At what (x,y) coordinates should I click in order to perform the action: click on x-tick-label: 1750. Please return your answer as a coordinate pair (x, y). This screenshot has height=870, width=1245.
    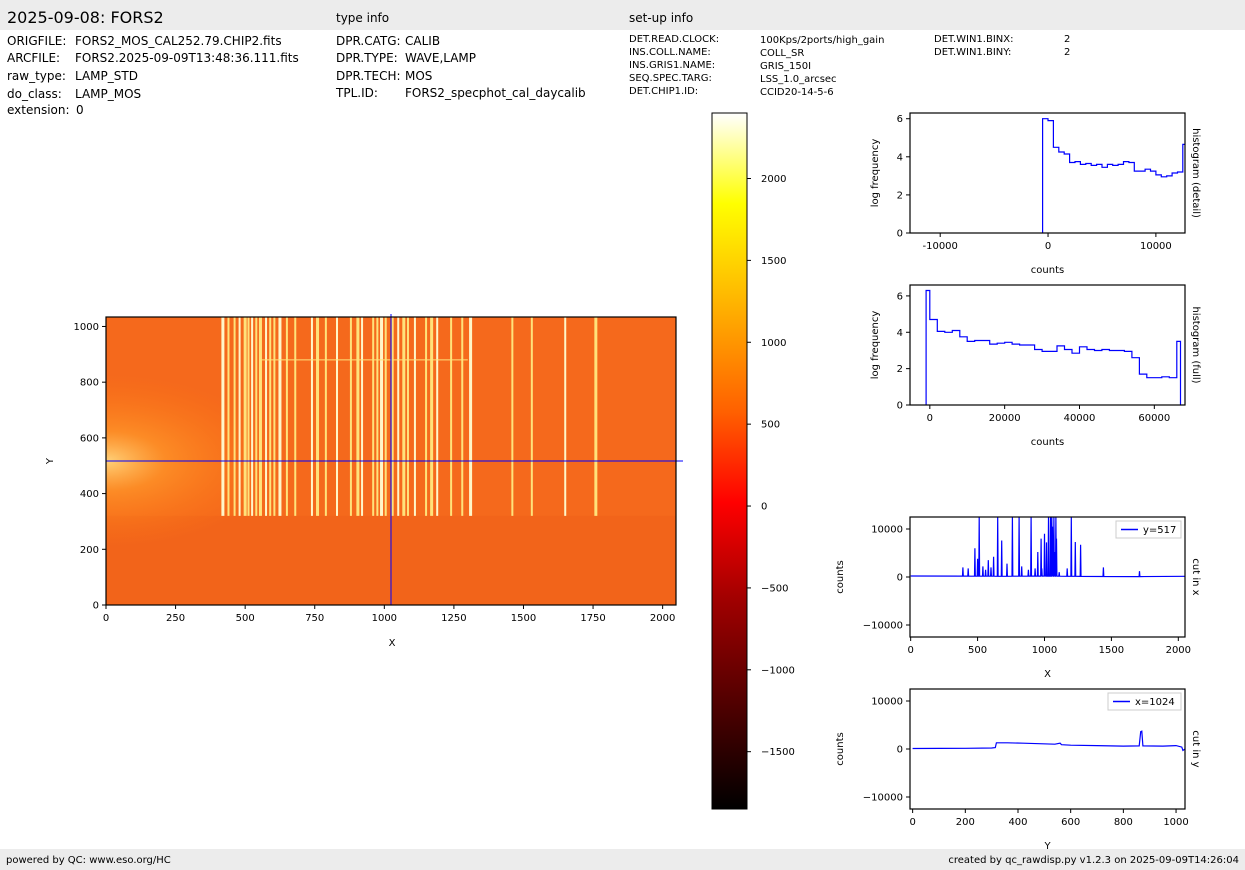
    Looking at the image, I should click on (592, 618).